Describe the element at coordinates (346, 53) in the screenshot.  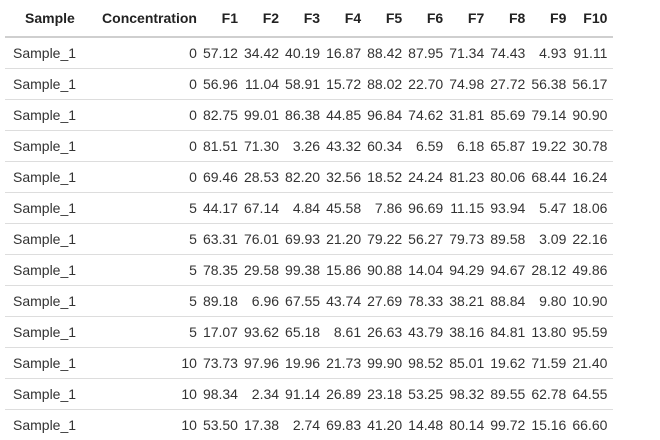
I see `cell-f4: 16.87` at that location.